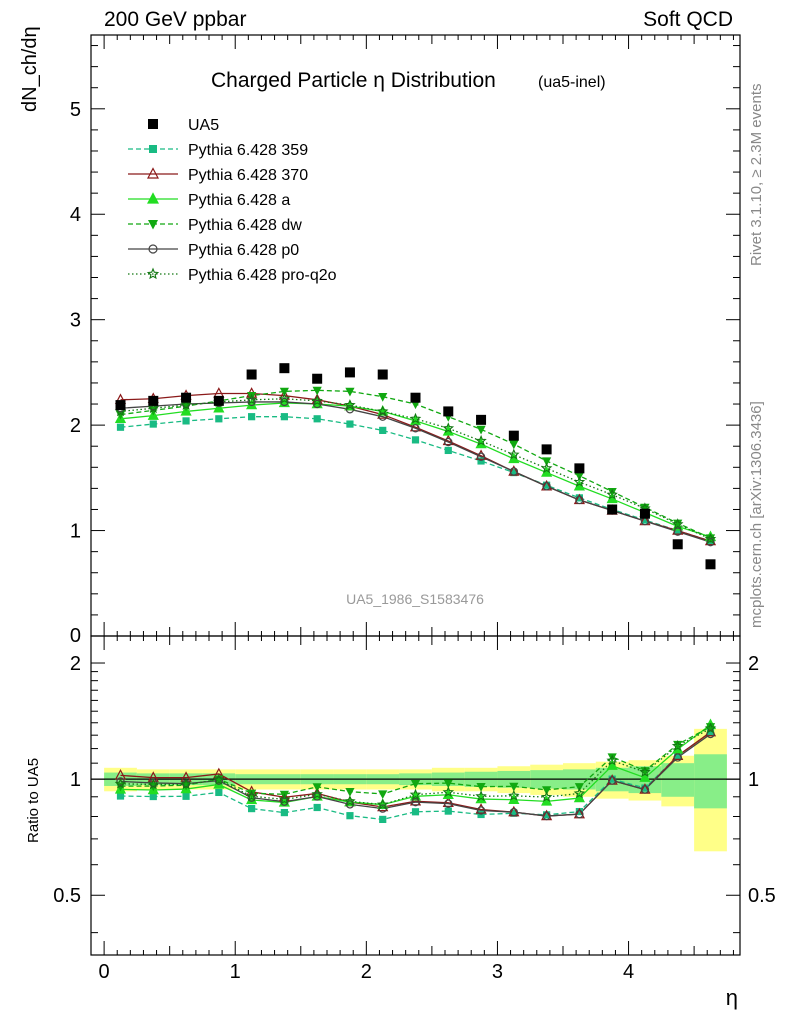 The width and height of the screenshot is (786, 1024). Describe the element at coordinates (153, 249) in the screenshot. I see `legend-marker-pp0` at that location.